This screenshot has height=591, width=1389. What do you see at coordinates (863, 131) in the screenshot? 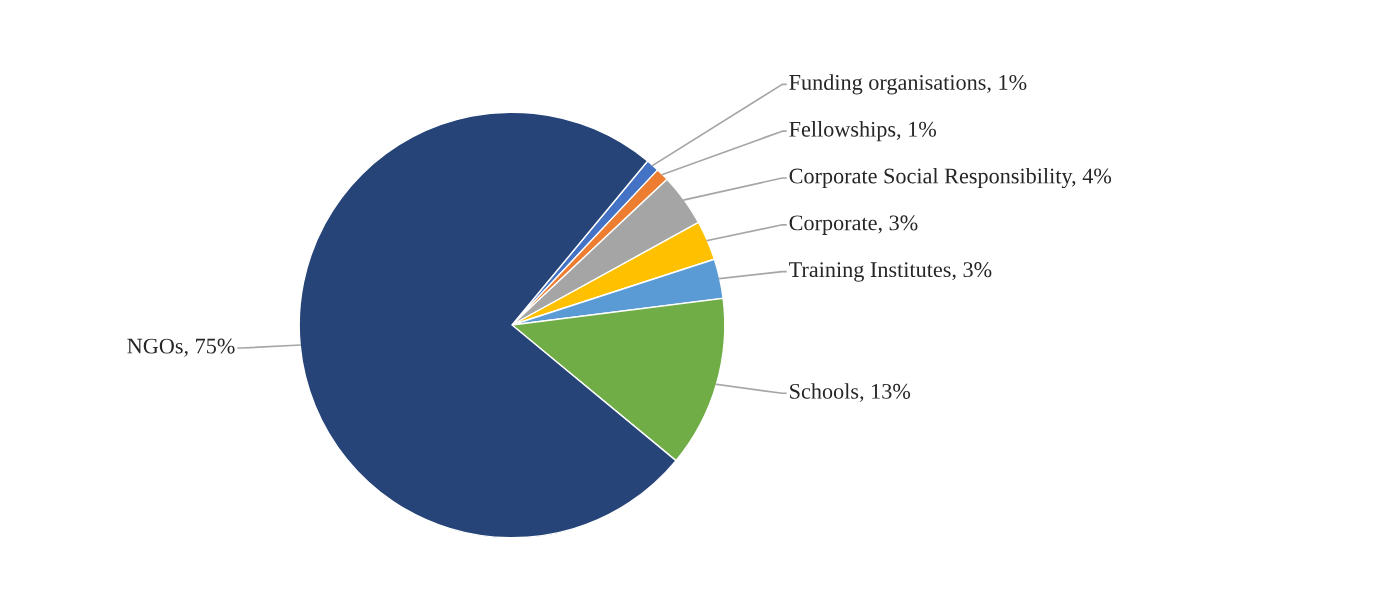
I see `slice-label: Fellowships, 1%` at bounding box center [863, 131].